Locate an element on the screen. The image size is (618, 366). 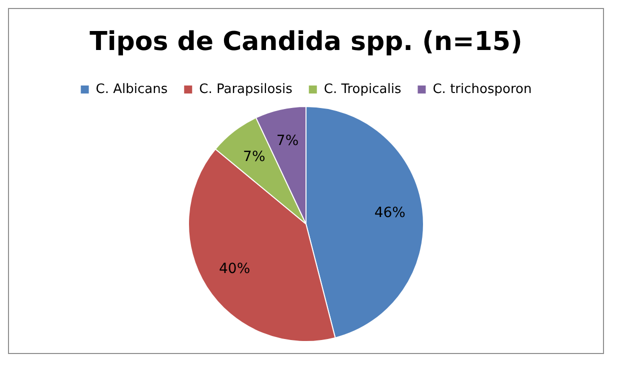
data-label: 40% is located at coordinates (234, 268).